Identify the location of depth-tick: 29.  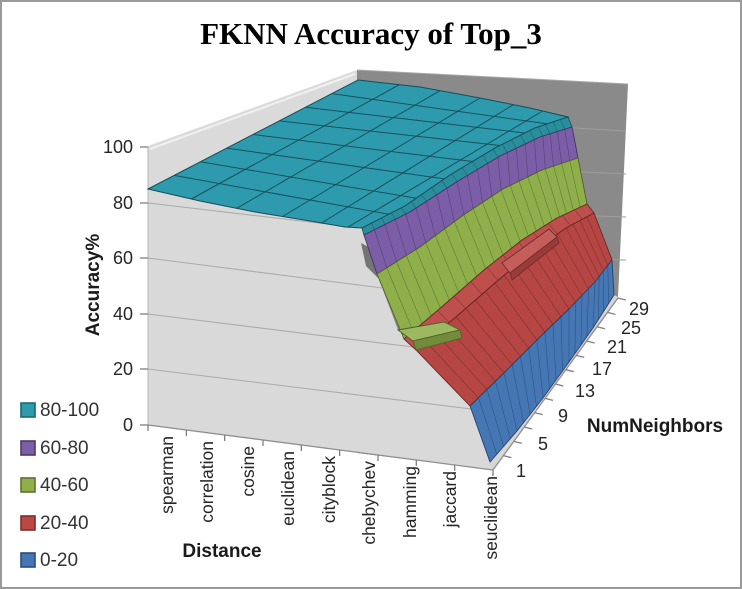
(639, 309).